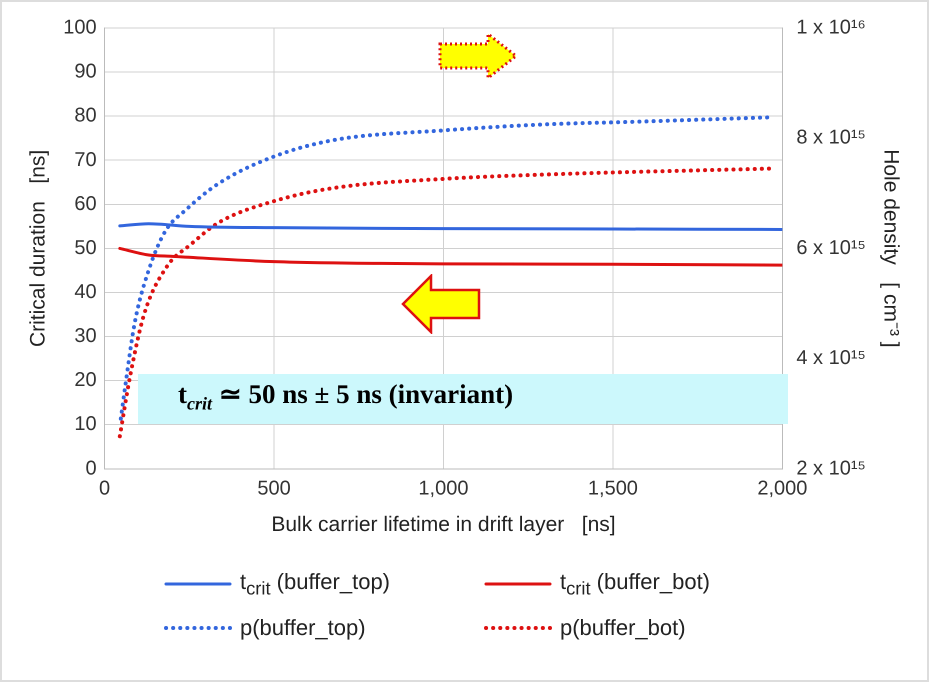 This screenshot has width=929, height=682. What do you see at coordinates (38, 249) in the screenshot?
I see `y-axis-title: Critical duration [ns]` at bounding box center [38, 249].